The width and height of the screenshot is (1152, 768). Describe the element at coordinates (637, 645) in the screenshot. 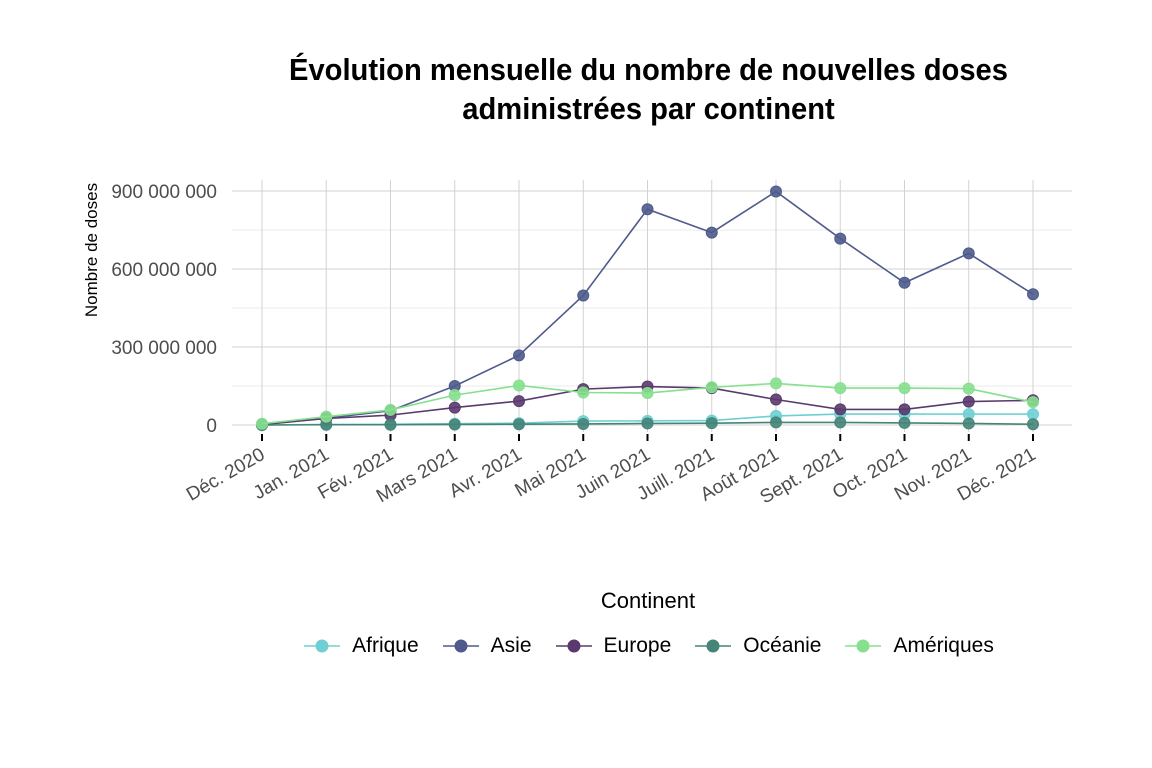

I see `legend-label: Europe` at that location.